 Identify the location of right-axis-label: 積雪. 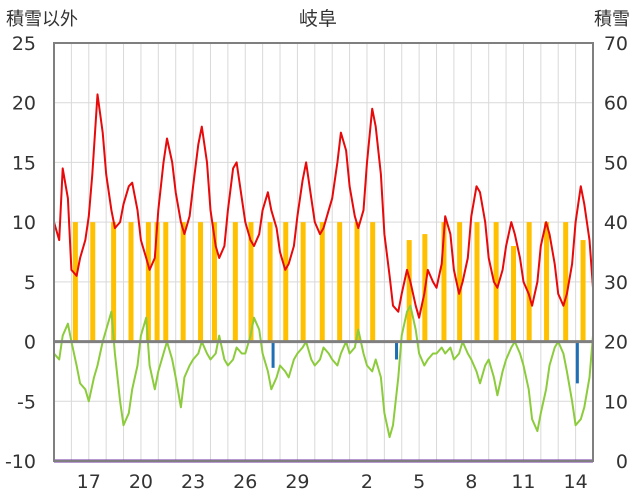
(612, 19).